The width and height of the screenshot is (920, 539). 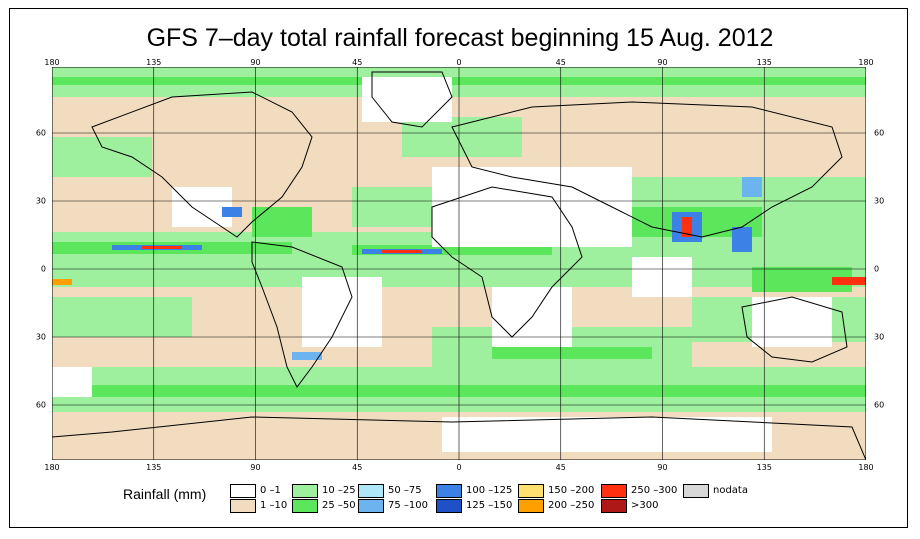 What do you see at coordinates (489, 490) in the screenshot?
I see `legend-label: 100 –125` at bounding box center [489, 490].